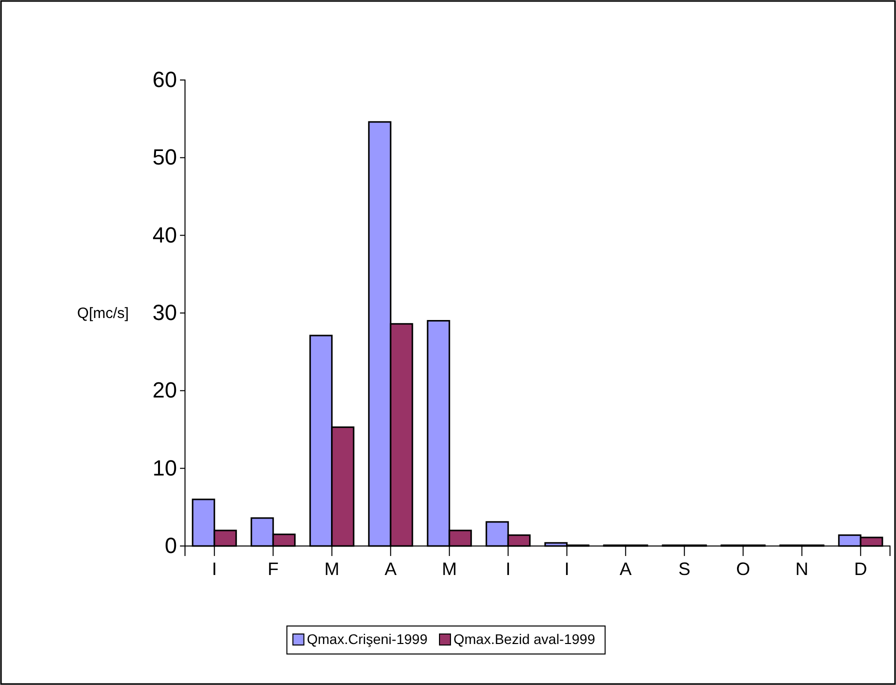 This screenshot has width=896, height=685. Describe the element at coordinates (524, 639) in the screenshot. I see `legend-label: Qmax.Bezid aval-1999` at that location.